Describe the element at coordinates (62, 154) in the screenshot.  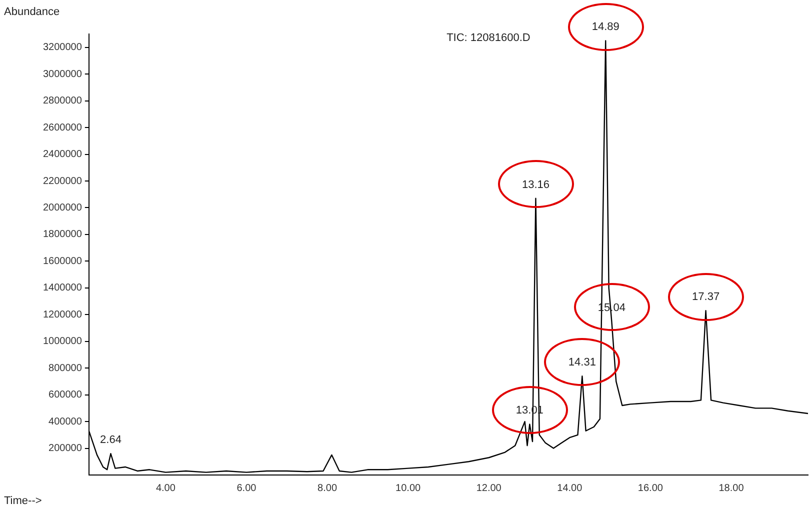
I see `y-tick-label: 2400000` at that location.